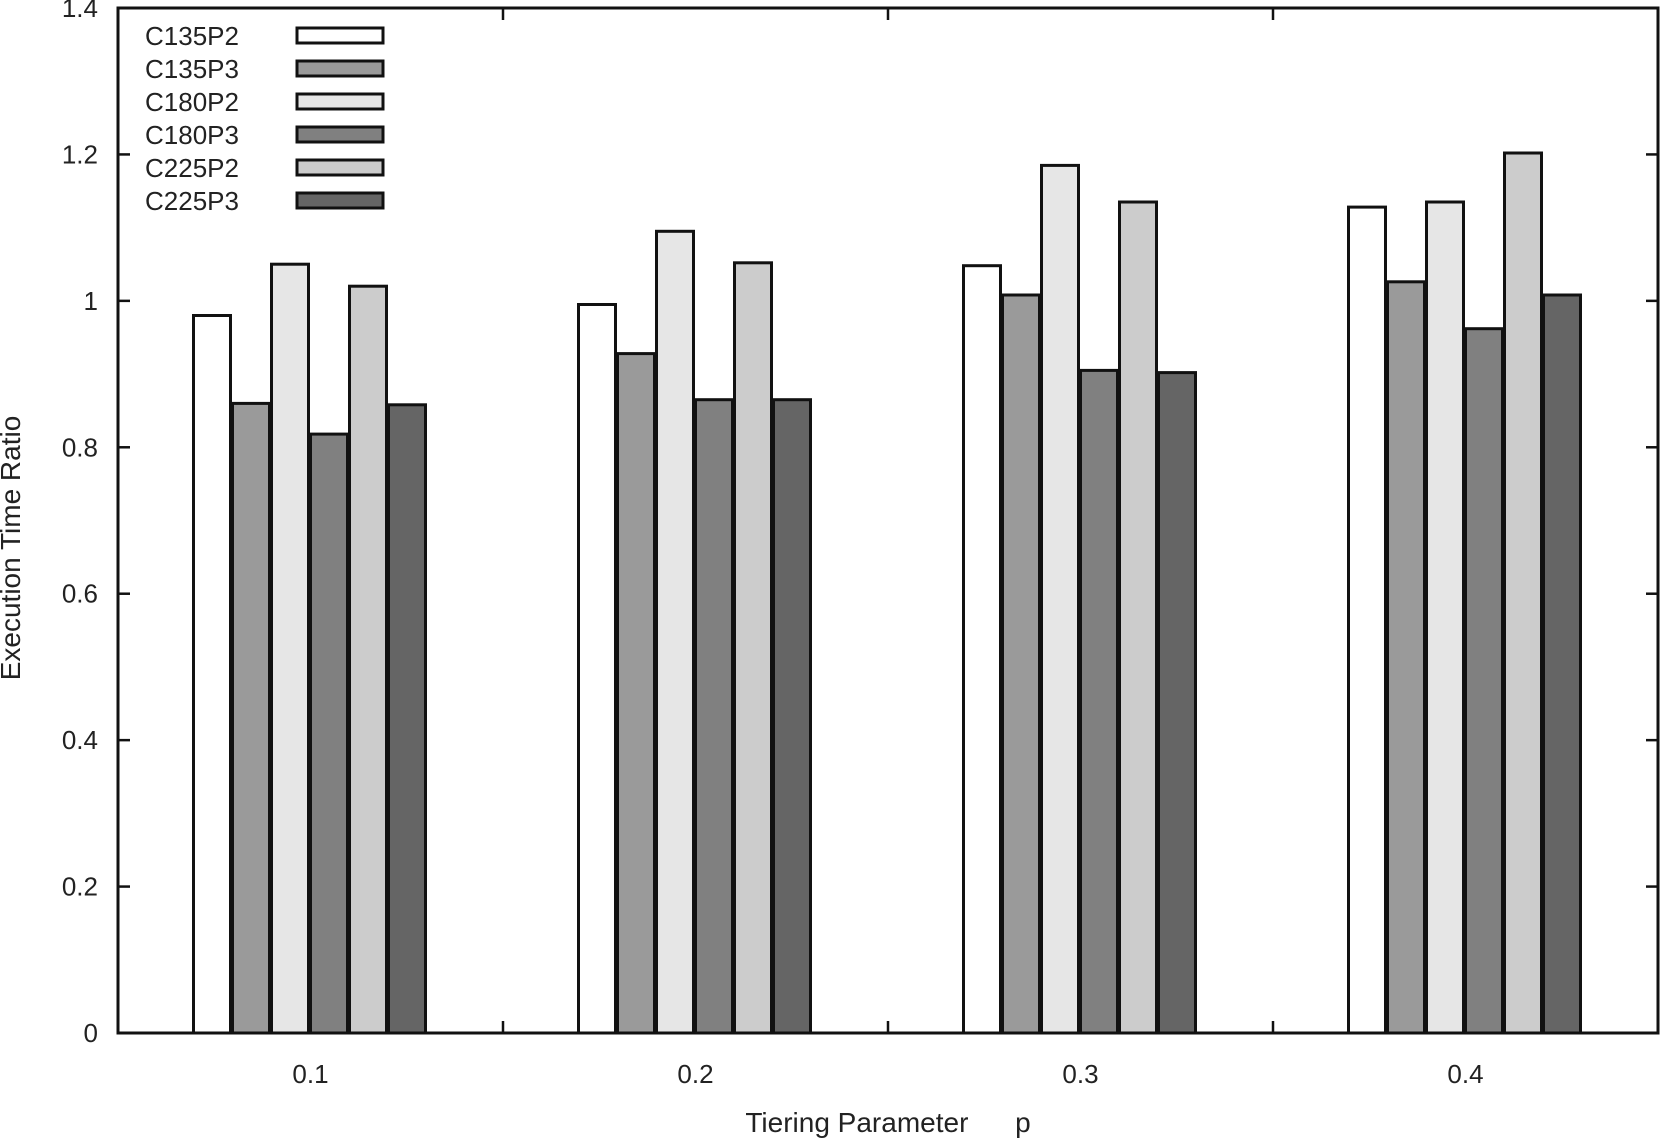 This screenshot has height=1139, width=1661. What do you see at coordinates (192, 201) in the screenshot?
I see `legend-label: C225P3` at bounding box center [192, 201].